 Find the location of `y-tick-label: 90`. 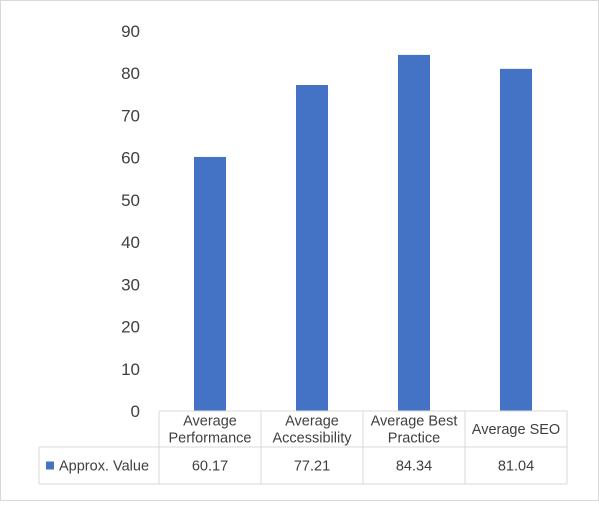

y-tick-label: 90 is located at coordinates (130, 31).